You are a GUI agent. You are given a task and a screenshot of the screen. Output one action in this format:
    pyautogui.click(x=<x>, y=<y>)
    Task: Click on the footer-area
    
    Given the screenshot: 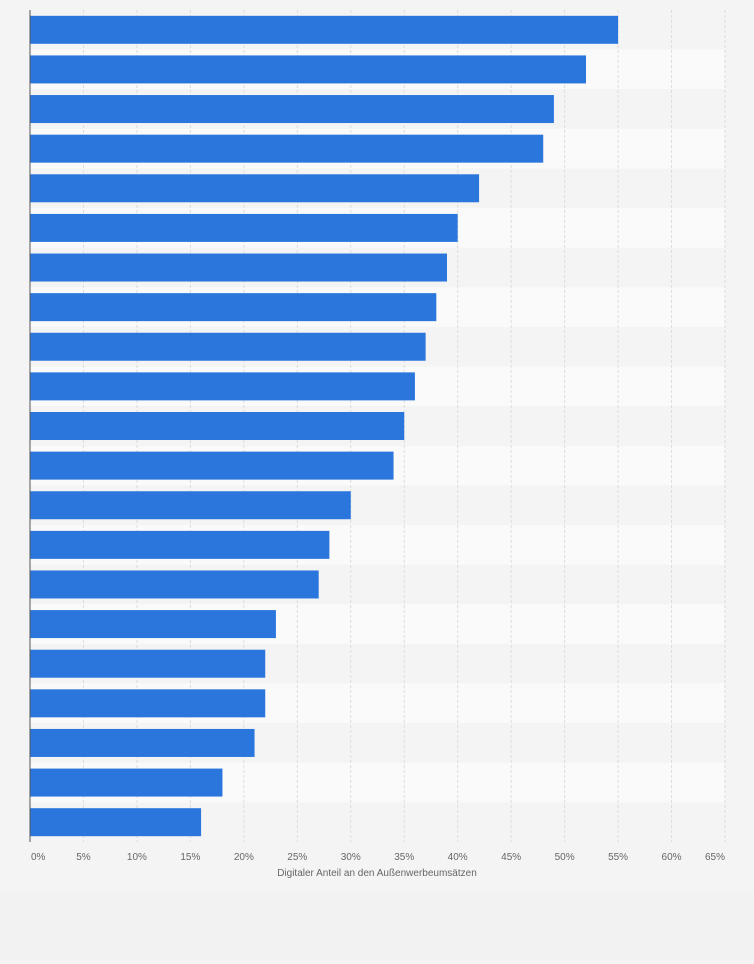 What is the action you would take?
    pyautogui.click(x=377, y=926)
    